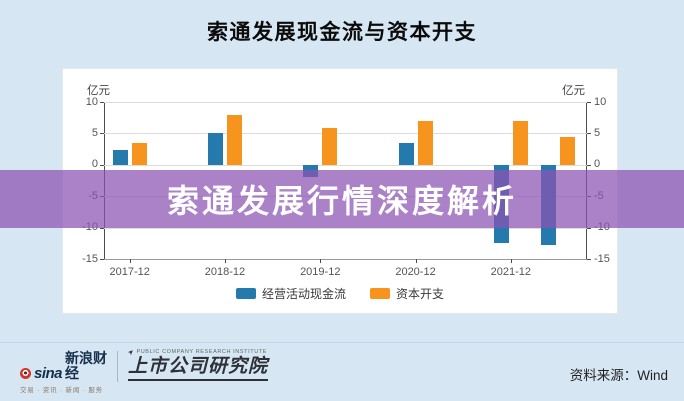  What do you see at coordinates (98, 91) in the screenshot?
I see `y-axis-unit-left: 亿元` at bounding box center [98, 91].